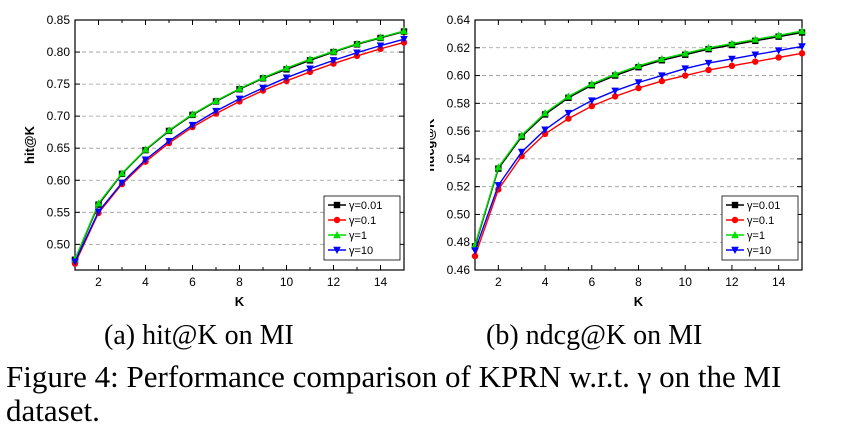 The height and width of the screenshot is (434, 865). What do you see at coordinates (433, 145) in the screenshot?
I see `y-axis-label: ndcg@K` at bounding box center [433, 145].